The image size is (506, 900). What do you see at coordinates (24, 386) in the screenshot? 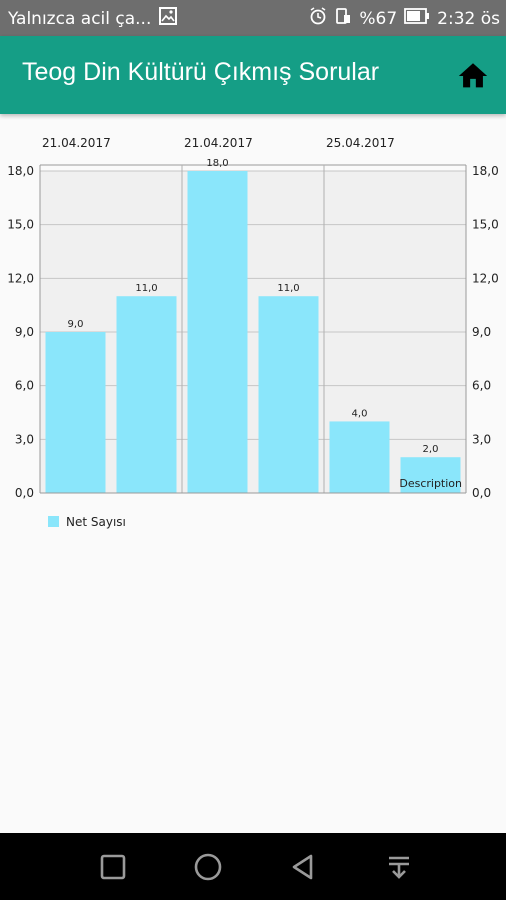
I see `y-tick-label-left: 6,0` at bounding box center [24, 386].